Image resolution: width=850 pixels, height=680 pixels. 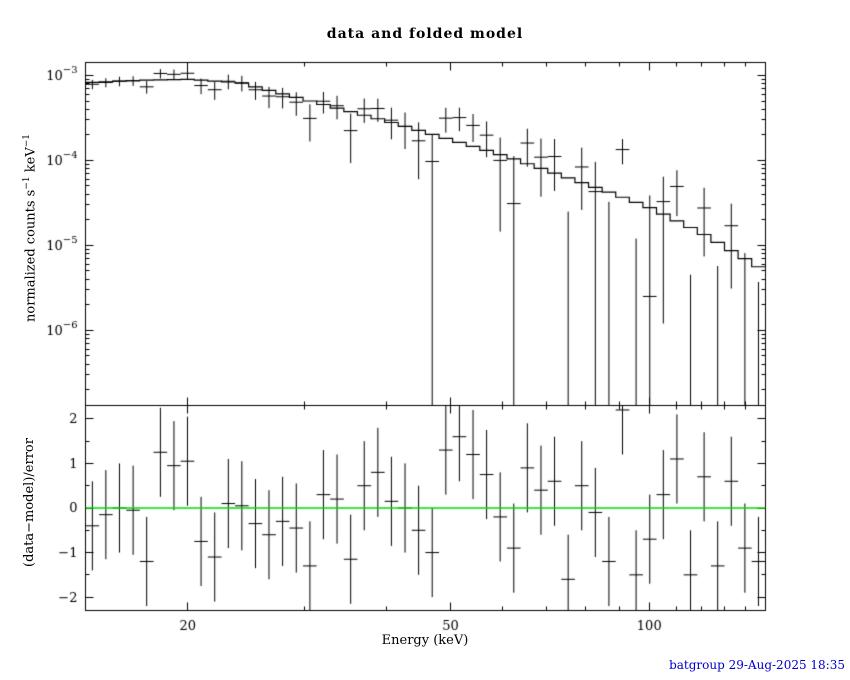 I want to click on y-axis-label-bottom: (data−model)/error, so click(x=29, y=502).